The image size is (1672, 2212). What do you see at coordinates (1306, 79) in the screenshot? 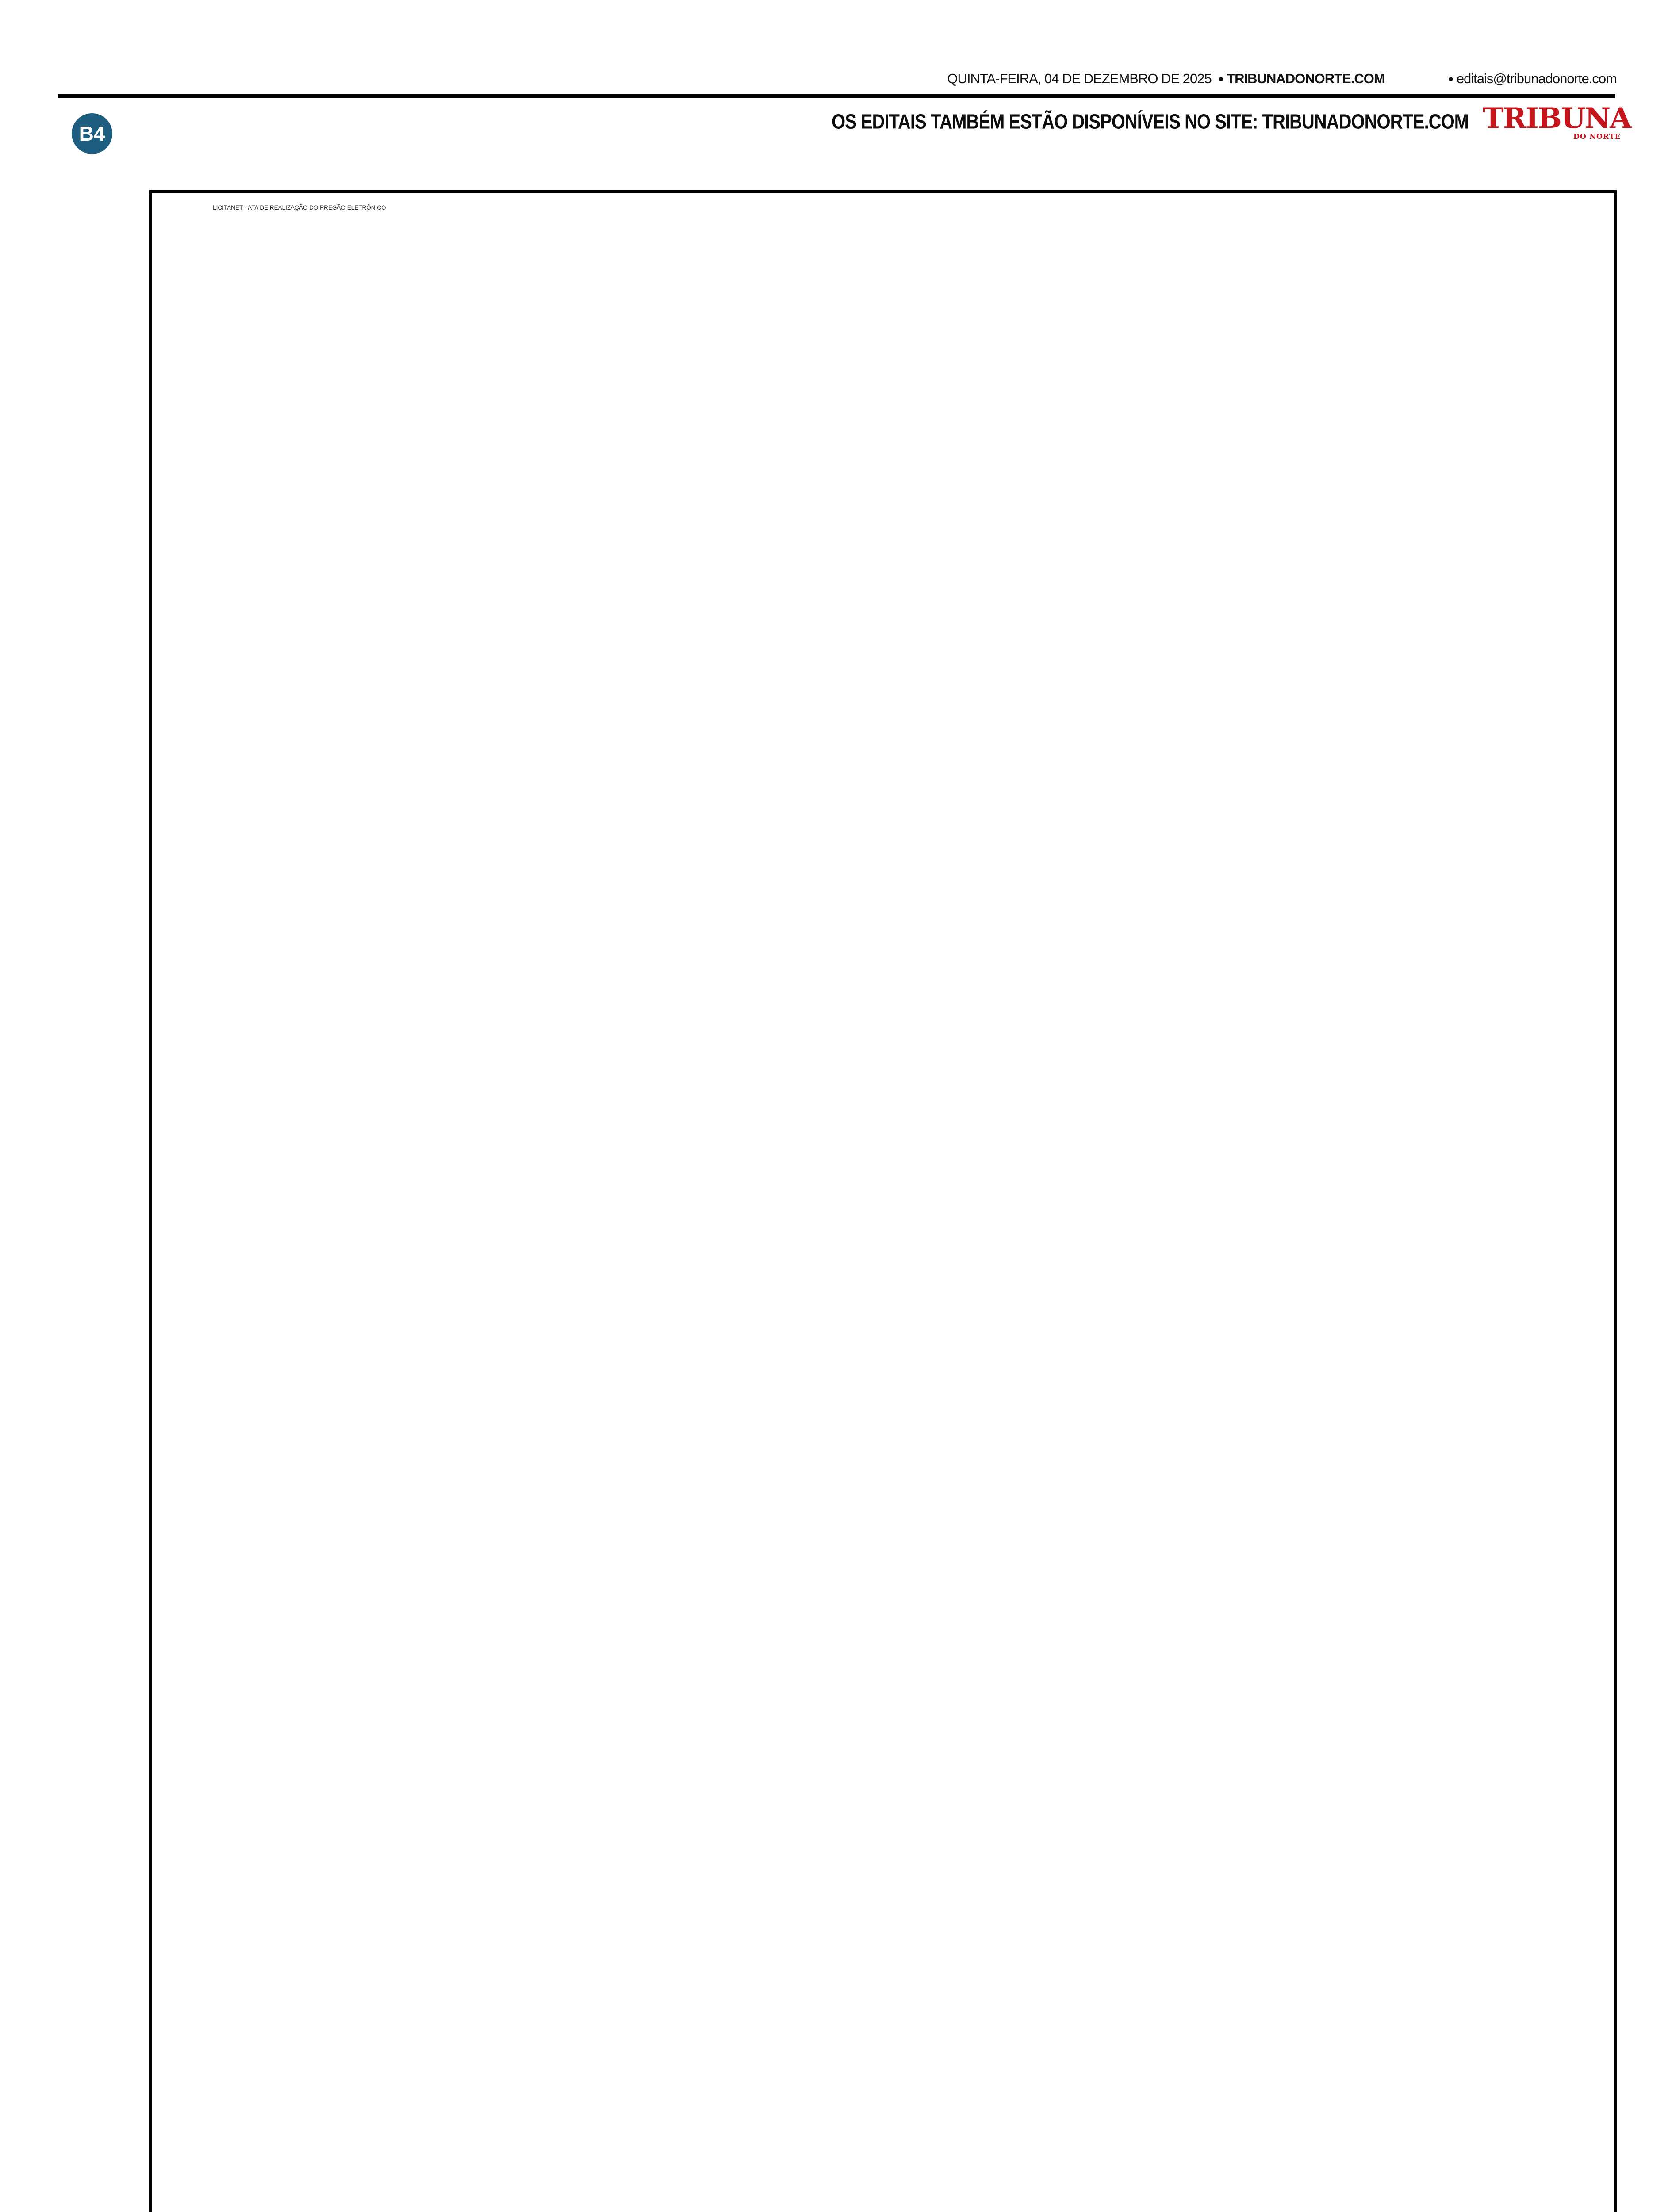
I see `masthead-site: TRIBUNADONORTE.COM` at bounding box center [1306, 79].